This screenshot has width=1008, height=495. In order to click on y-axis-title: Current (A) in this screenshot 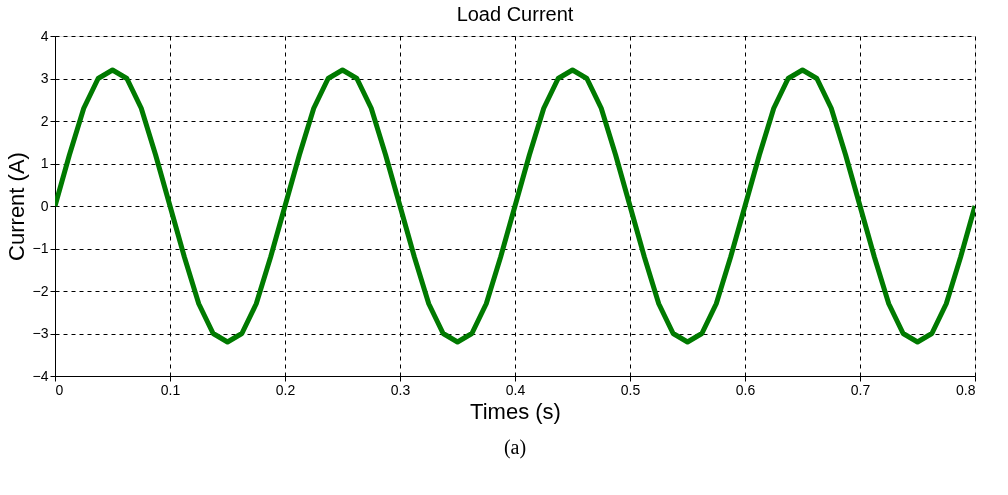, I will do `click(16, 206)`.